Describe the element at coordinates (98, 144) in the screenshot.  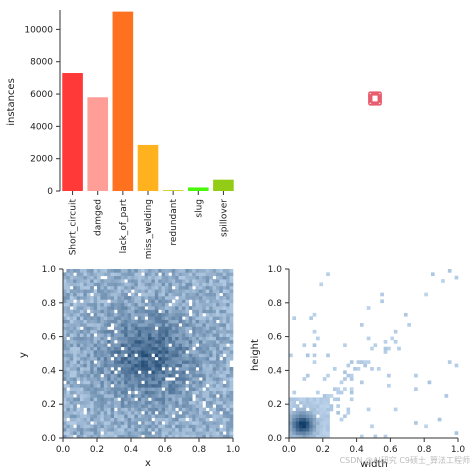
I see `bar-damged` at that location.